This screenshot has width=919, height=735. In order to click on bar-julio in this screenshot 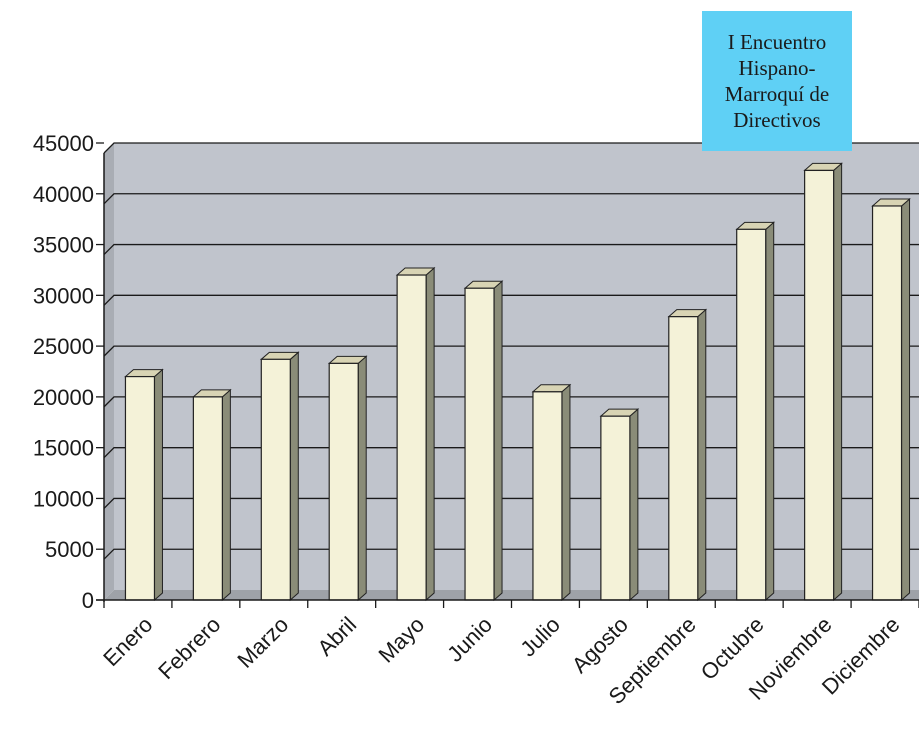, I will do `click(551, 492)`.